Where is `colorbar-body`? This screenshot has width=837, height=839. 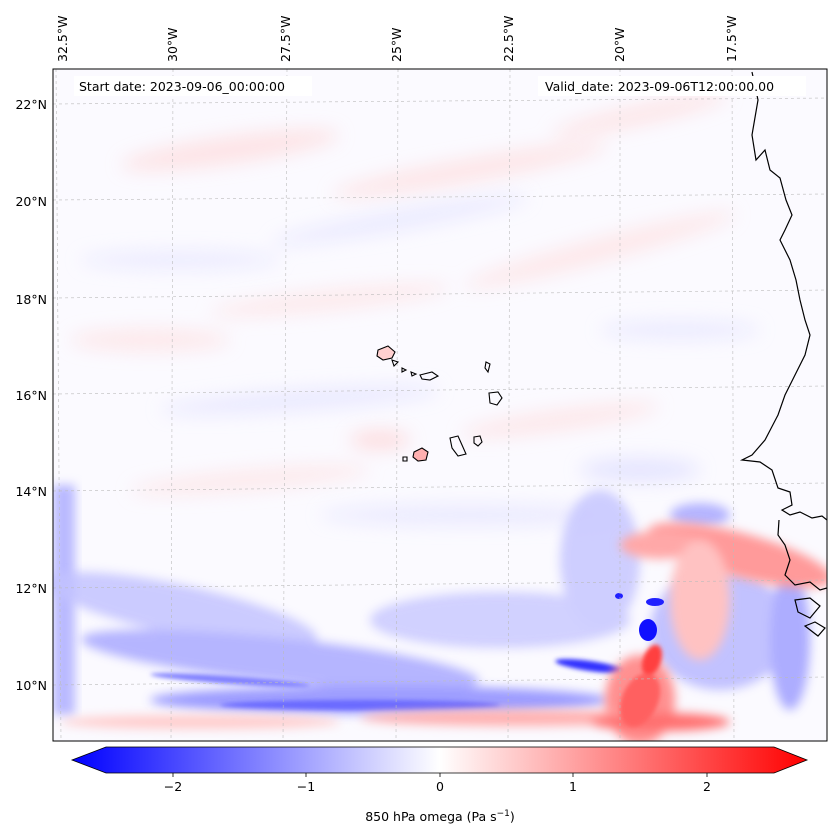 colorbar-body is located at coordinates (439, 760).